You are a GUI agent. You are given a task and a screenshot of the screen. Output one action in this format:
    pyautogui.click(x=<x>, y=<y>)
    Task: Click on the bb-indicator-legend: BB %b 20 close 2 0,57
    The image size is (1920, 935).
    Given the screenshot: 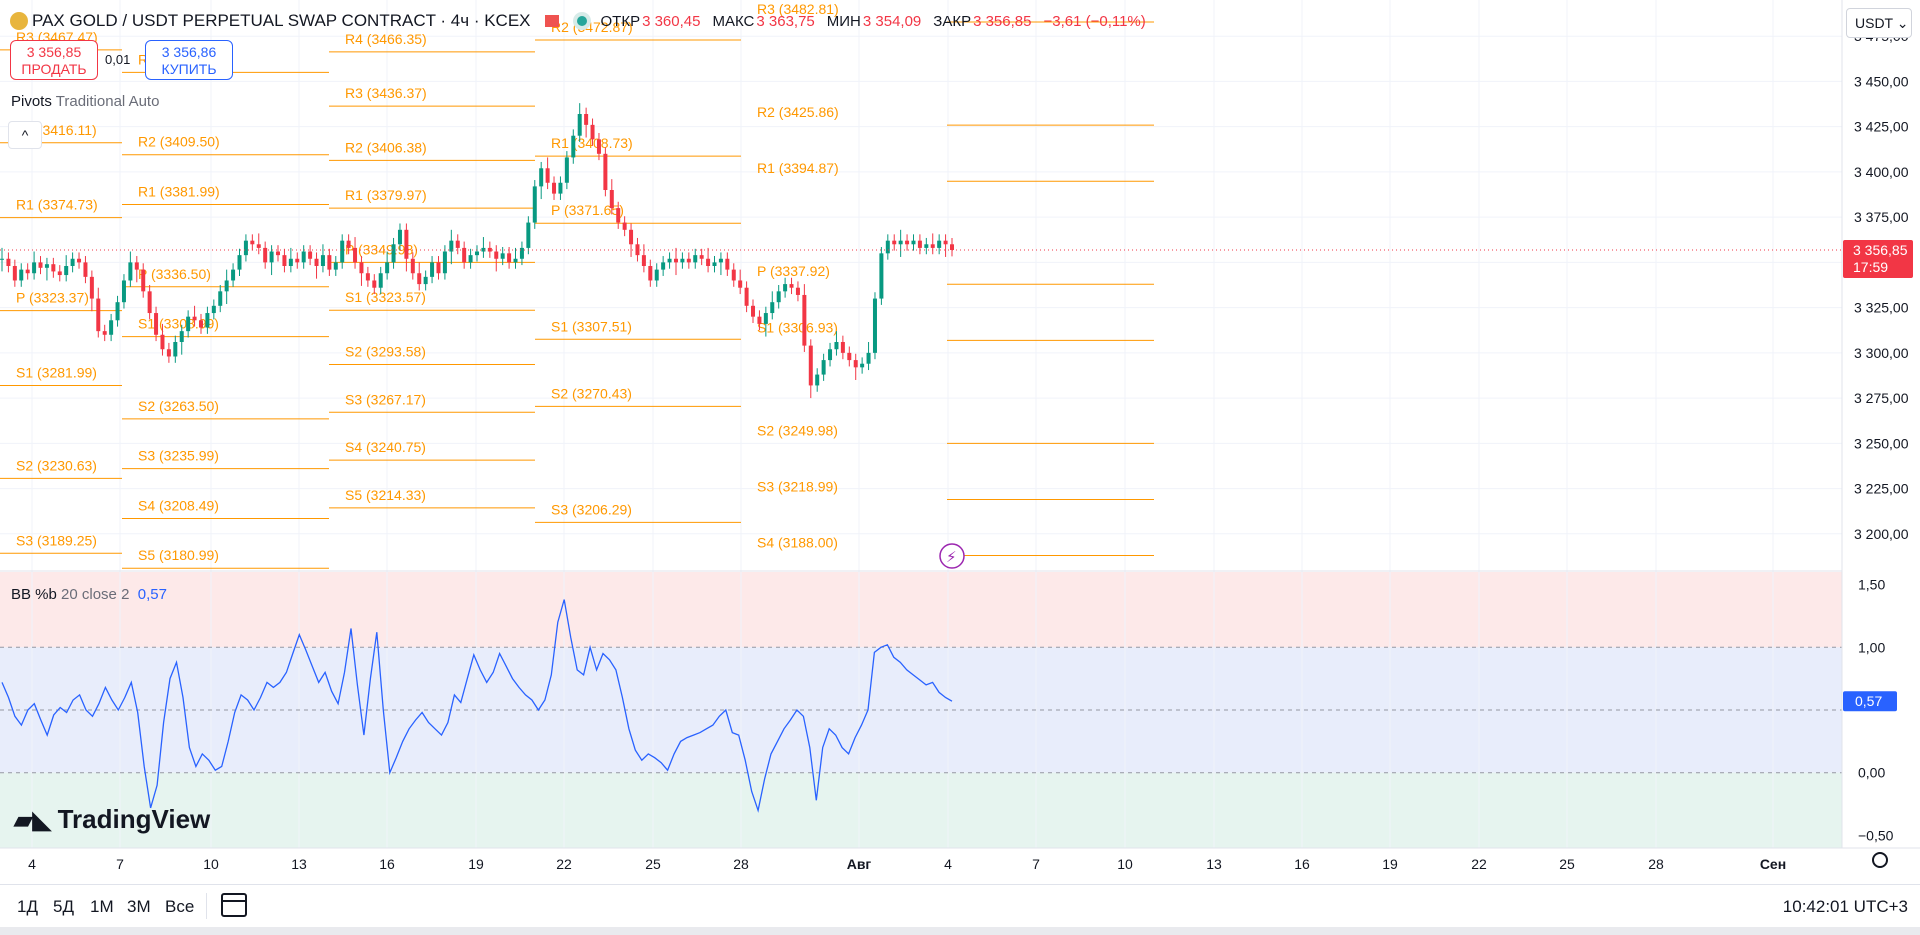 What is the action you would take?
    pyautogui.click(x=89, y=594)
    